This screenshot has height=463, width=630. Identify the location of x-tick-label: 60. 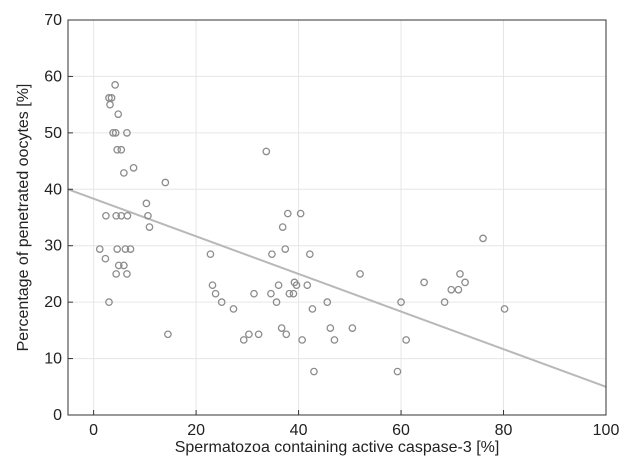
(401, 430).